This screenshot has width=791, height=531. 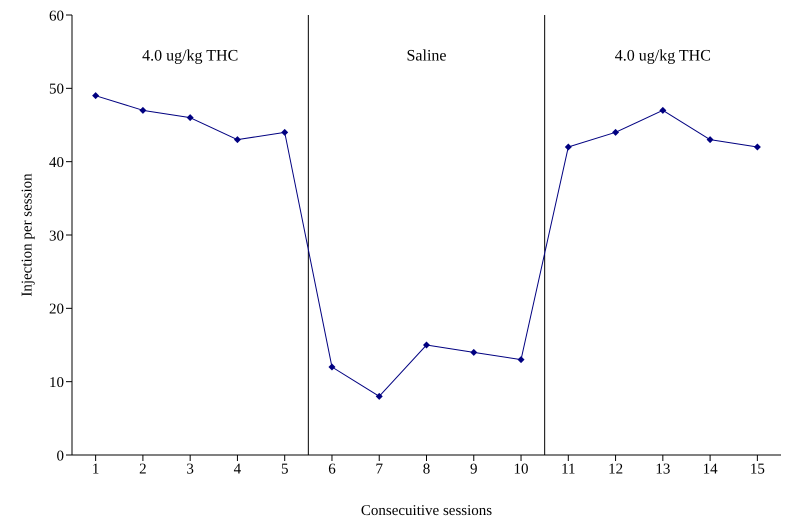 I want to click on x-tick-label: 11, so click(x=568, y=470).